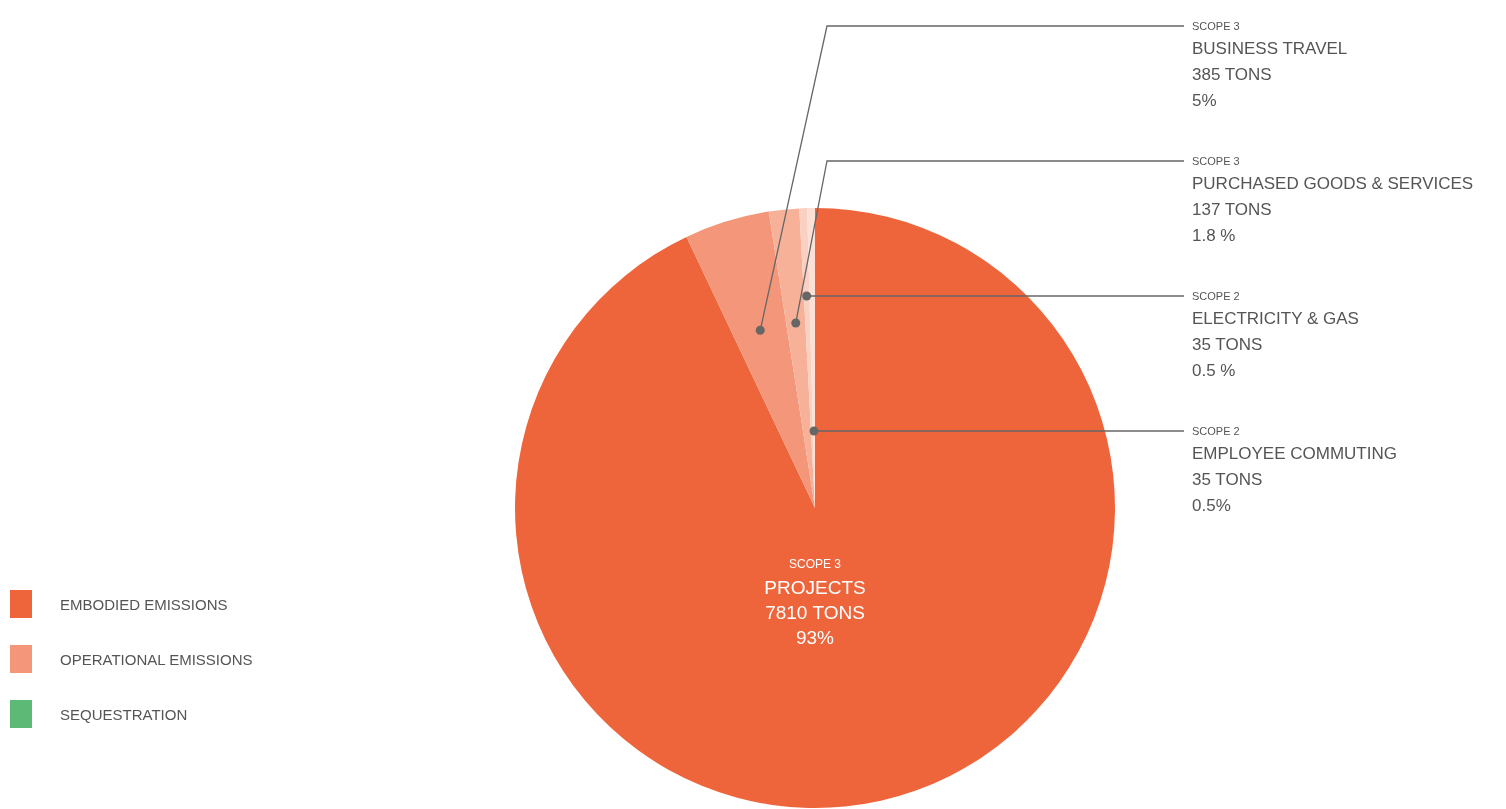 This screenshot has height=809, width=1506. Describe the element at coordinates (815, 587) in the screenshot. I see `slice-label: PROJECTS` at that location.